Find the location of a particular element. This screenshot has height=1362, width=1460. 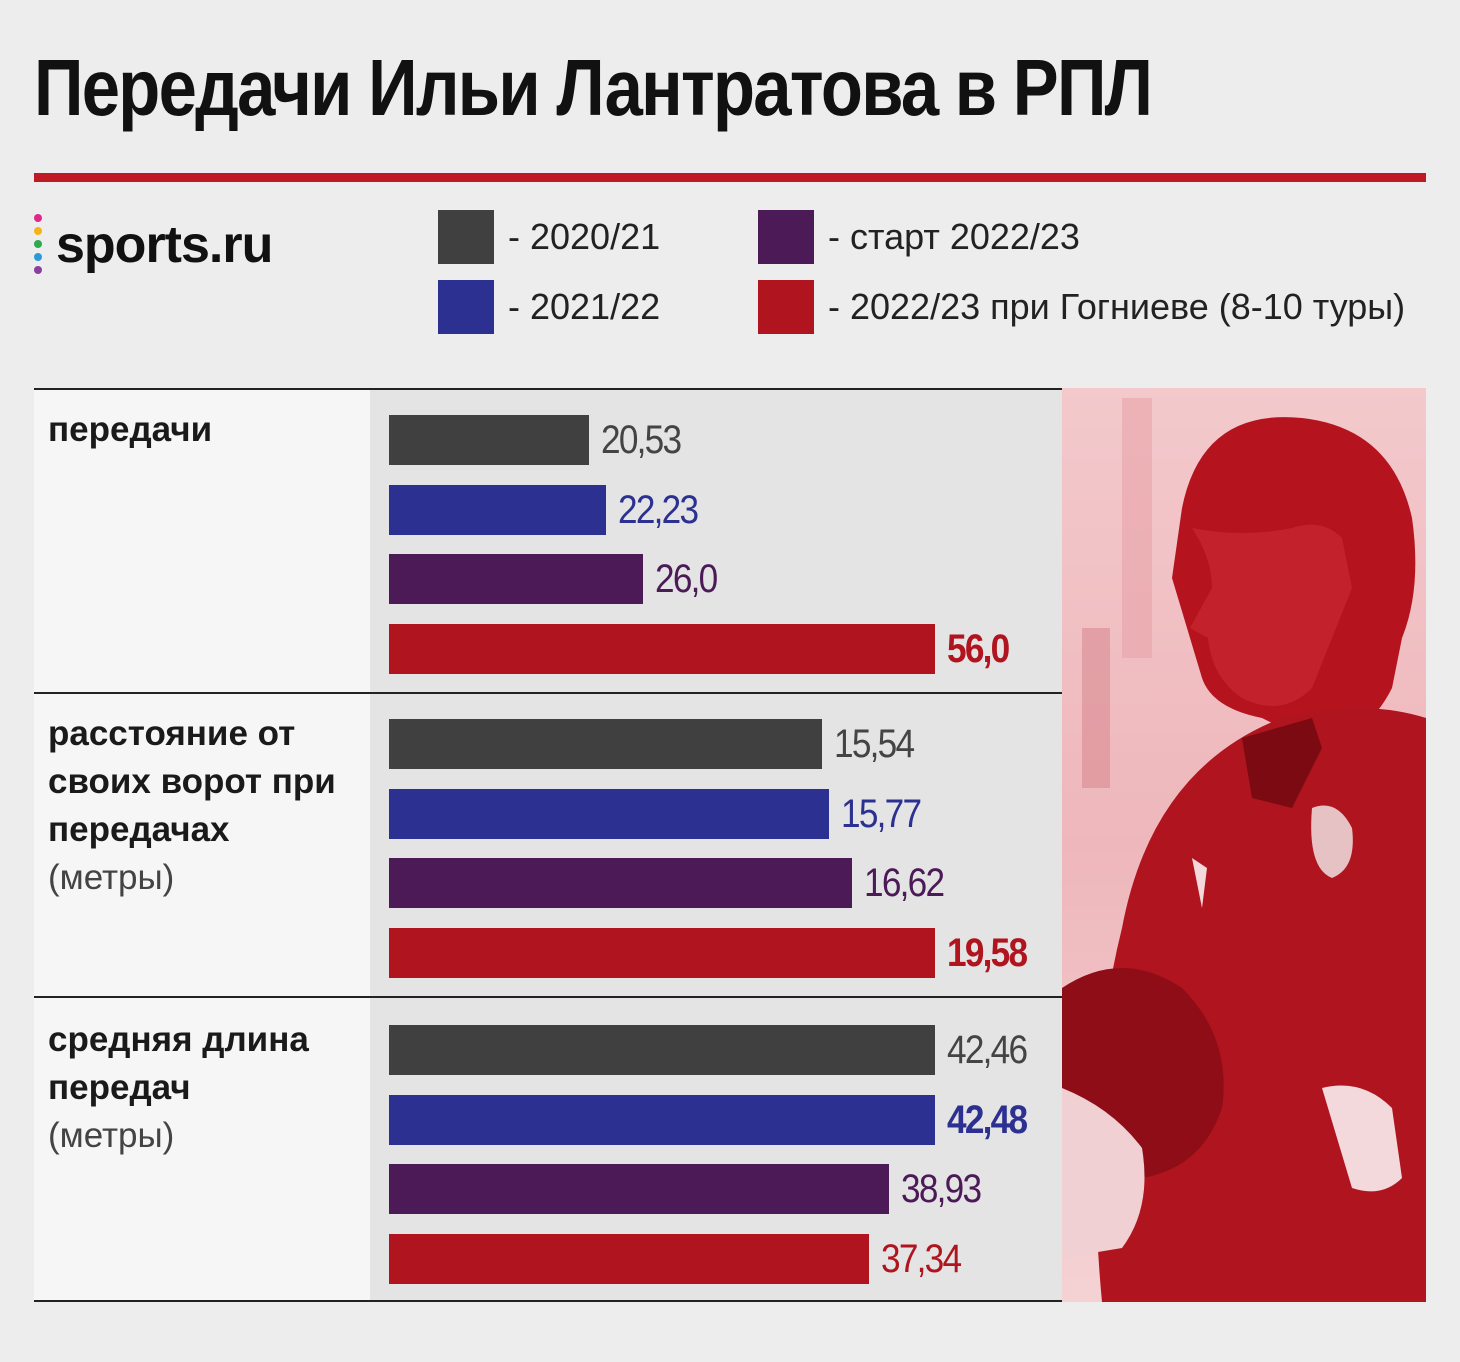

metric-label-passes: передачи is located at coordinates (208, 430).